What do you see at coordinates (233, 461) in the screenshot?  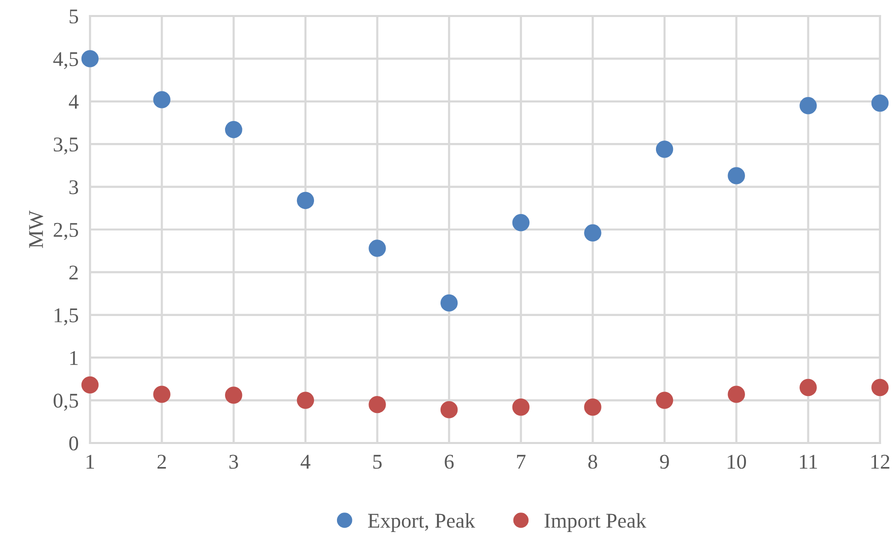 I see `x-tick-label: 3` at bounding box center [233, 461].